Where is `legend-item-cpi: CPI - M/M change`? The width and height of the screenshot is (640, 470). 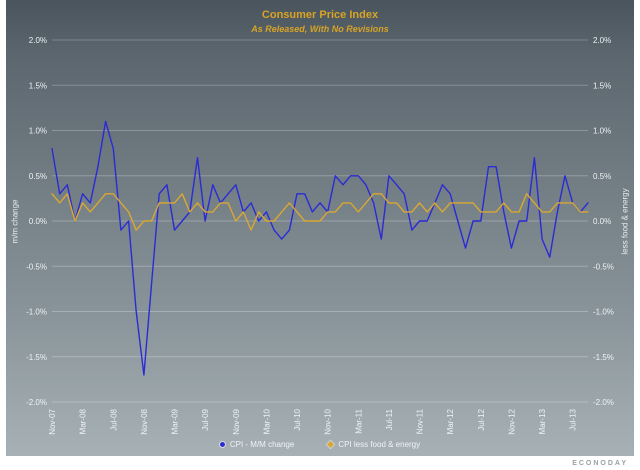 legend-item-cpi: CPI - M/M change is located at coordinates (256, 444).